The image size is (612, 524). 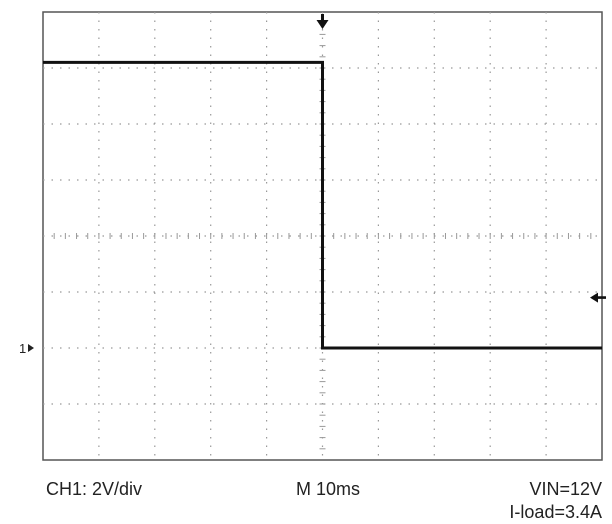 I want to click on load-current-label: I-load=3.4A, so click(x=555, y=512).